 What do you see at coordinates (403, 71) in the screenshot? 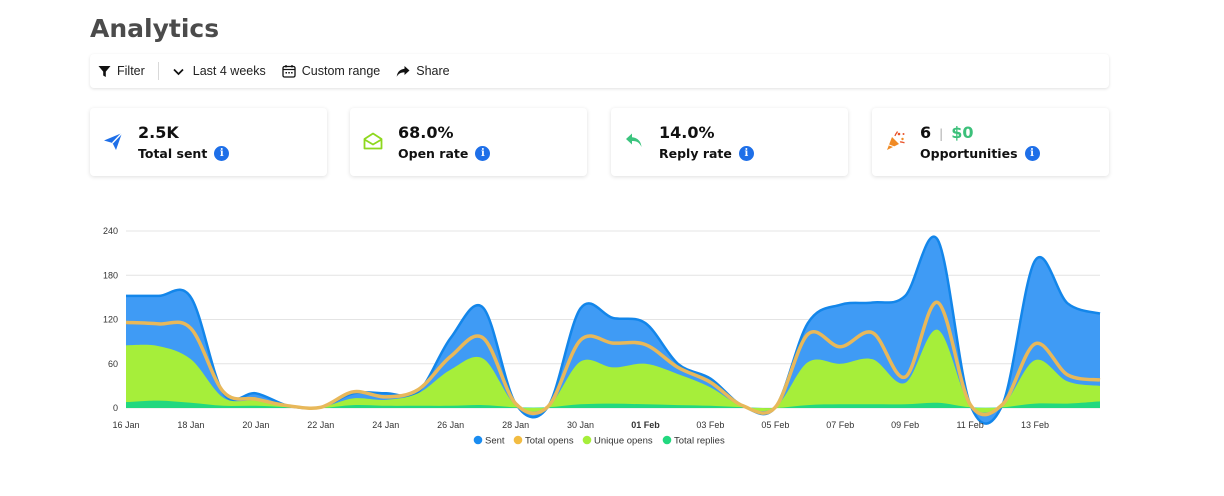
I see `share-icon` at bounding box center [403, 71].